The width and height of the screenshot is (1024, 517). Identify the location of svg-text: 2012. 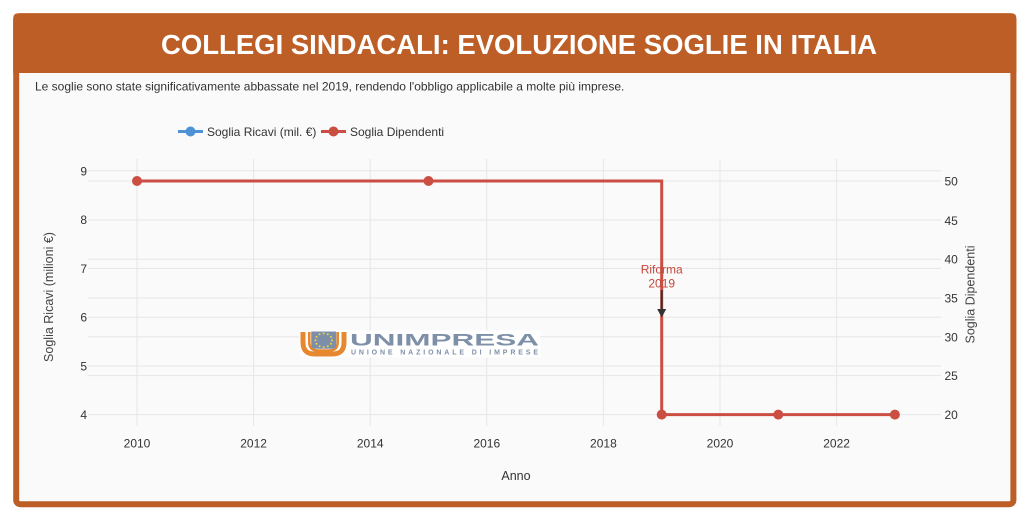
(253, 444).